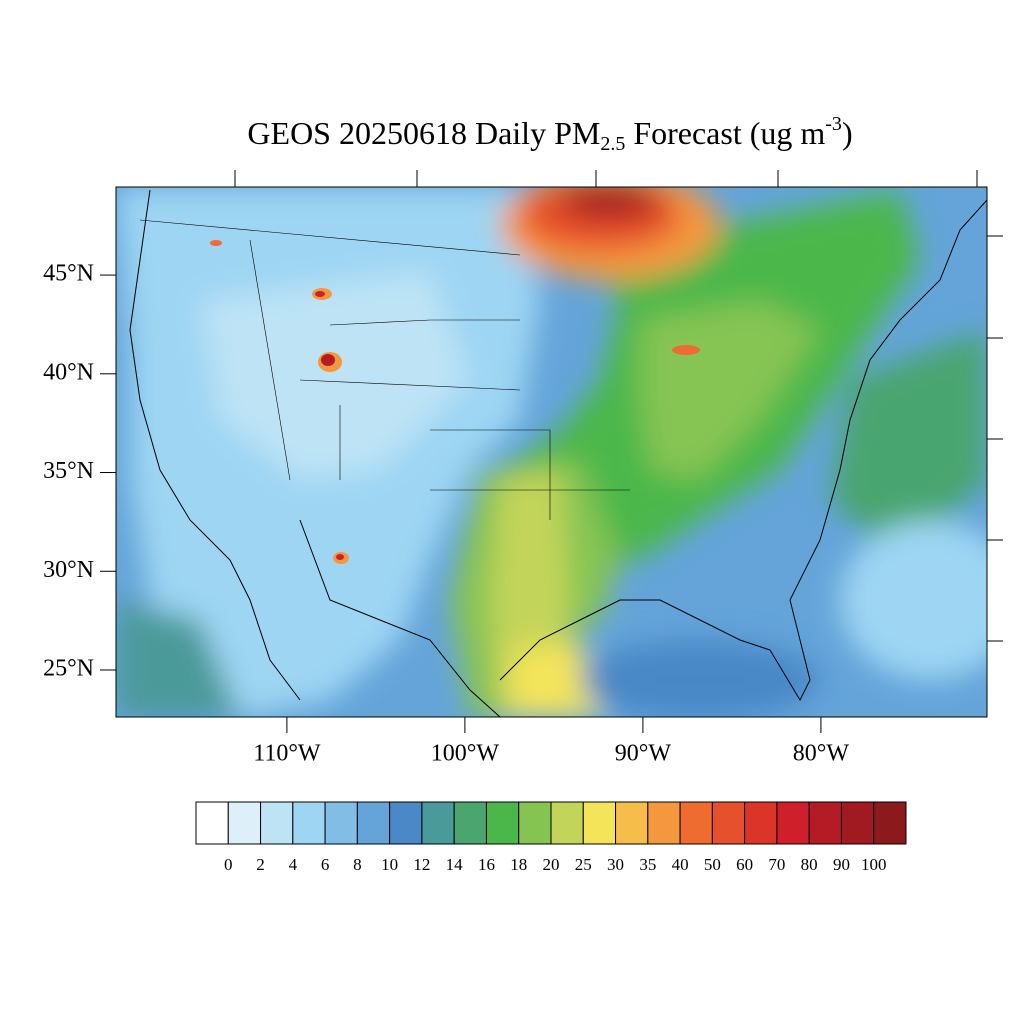 This screenshot has width=1024, height=1024. I want to click on colorbar-label: 10, so click(389, 864).